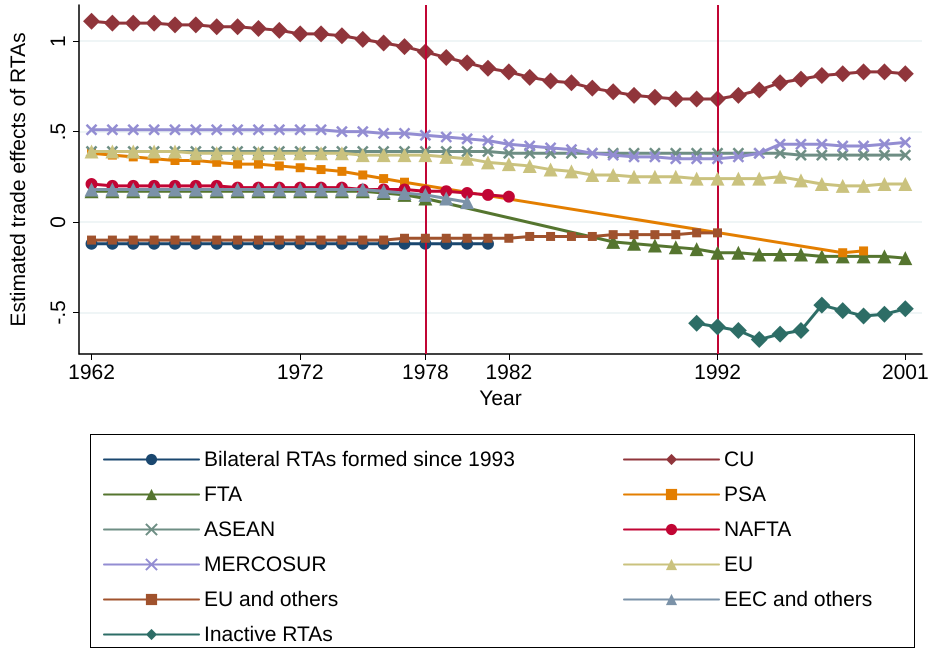 The width and height of the screenshot is (935, 650). Describe the element at coordinates (739, 459) in the screenshot. I see `legend-label: CU` at that location.